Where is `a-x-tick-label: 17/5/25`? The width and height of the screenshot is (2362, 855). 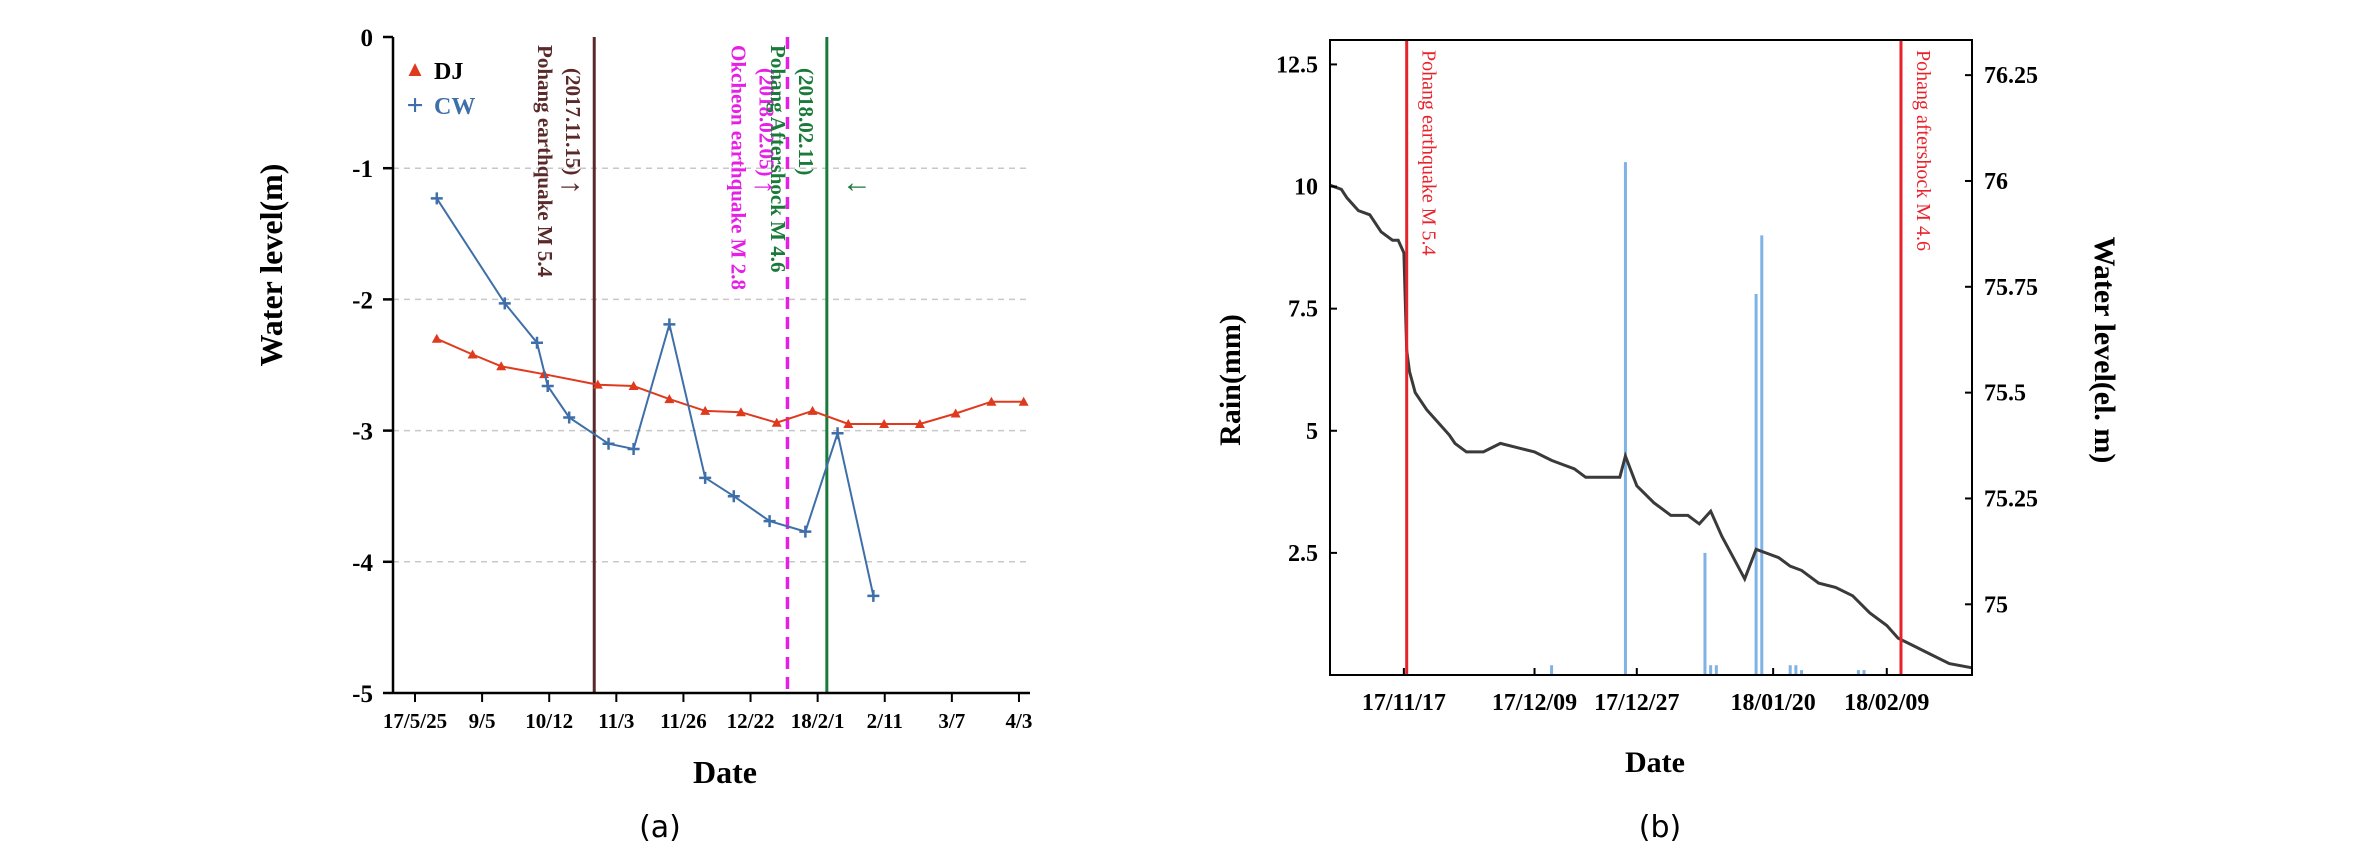 a-x-tick-label: 17/5/25 is located at coordinates (415, 721).